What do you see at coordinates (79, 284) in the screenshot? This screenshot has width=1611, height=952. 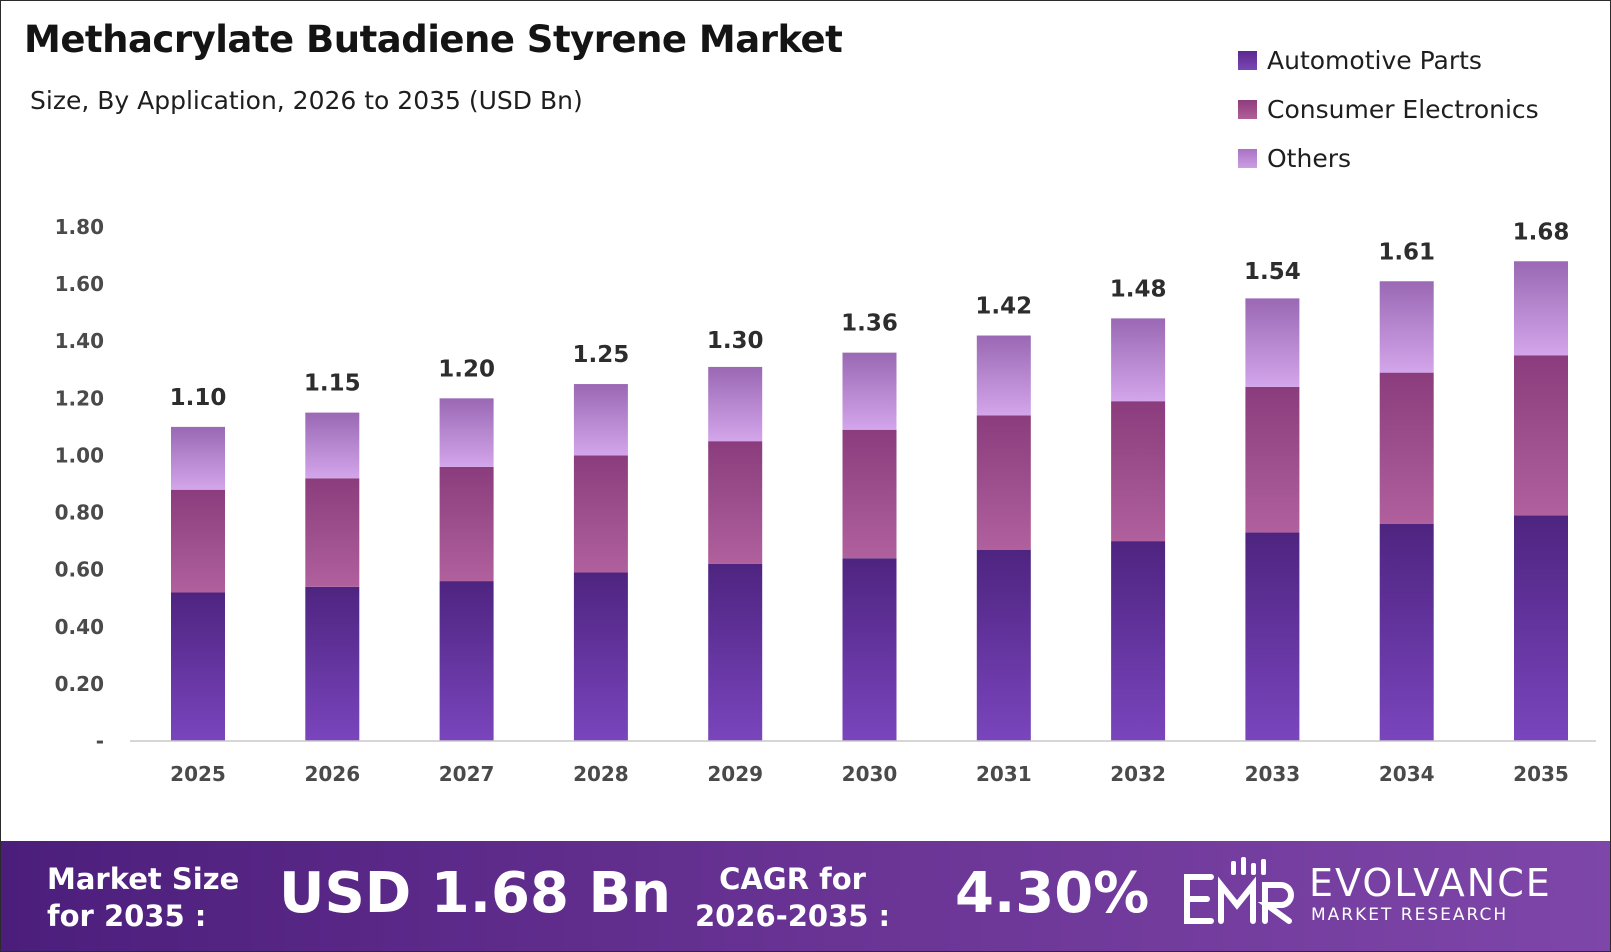 I see `y-tick-label: 1.60` at bounding box center [79, 284].